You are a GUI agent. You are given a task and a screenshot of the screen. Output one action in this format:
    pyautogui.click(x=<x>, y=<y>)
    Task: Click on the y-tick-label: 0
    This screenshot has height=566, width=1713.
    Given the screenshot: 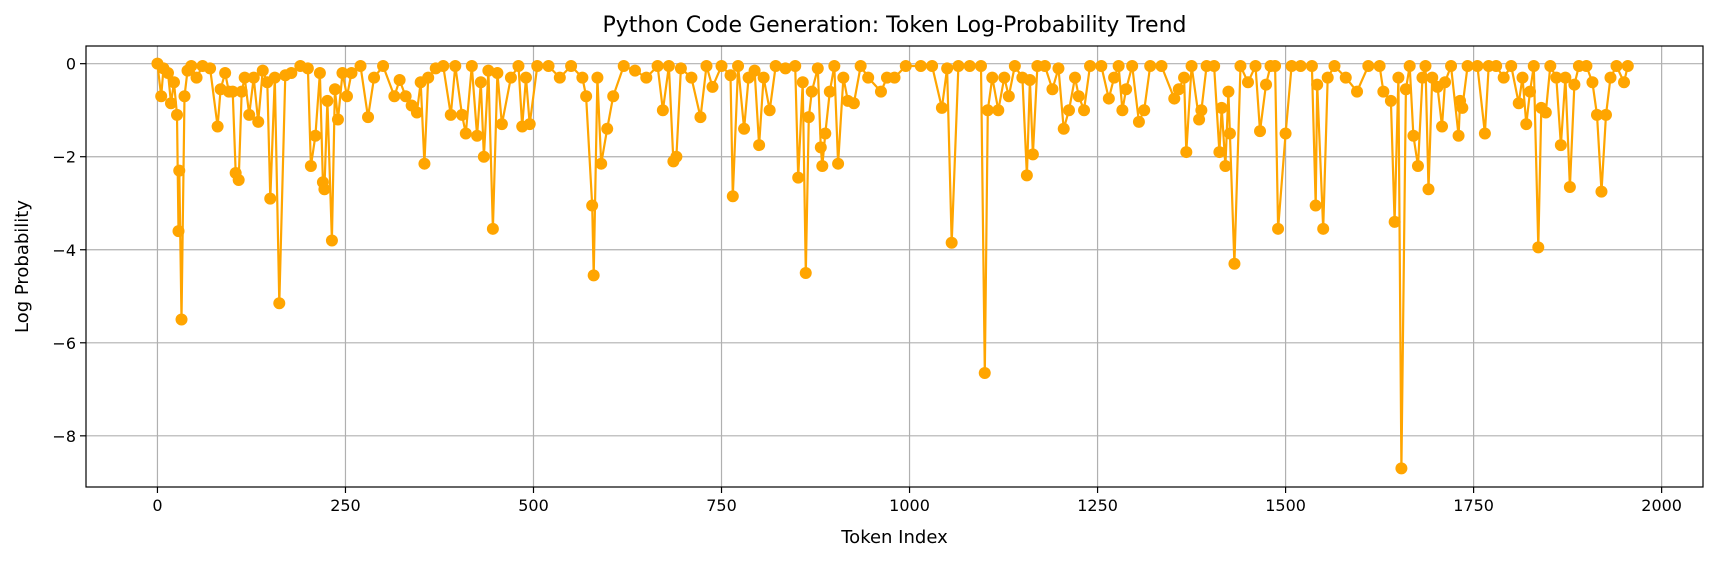 What is the action you would take?
    pyautogui.click(x=71, y=64)
    